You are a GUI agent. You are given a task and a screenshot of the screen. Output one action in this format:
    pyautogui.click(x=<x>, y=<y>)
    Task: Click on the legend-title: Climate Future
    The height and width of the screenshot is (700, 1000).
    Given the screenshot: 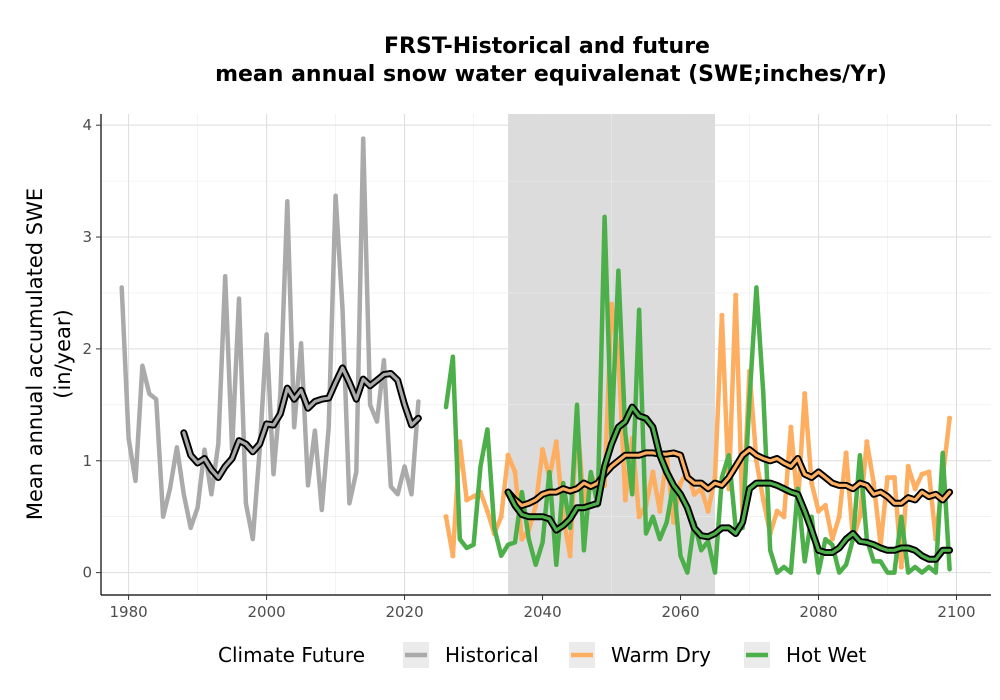 What is the action you would take?
    pyautogui.click(x=291, y=655)
    